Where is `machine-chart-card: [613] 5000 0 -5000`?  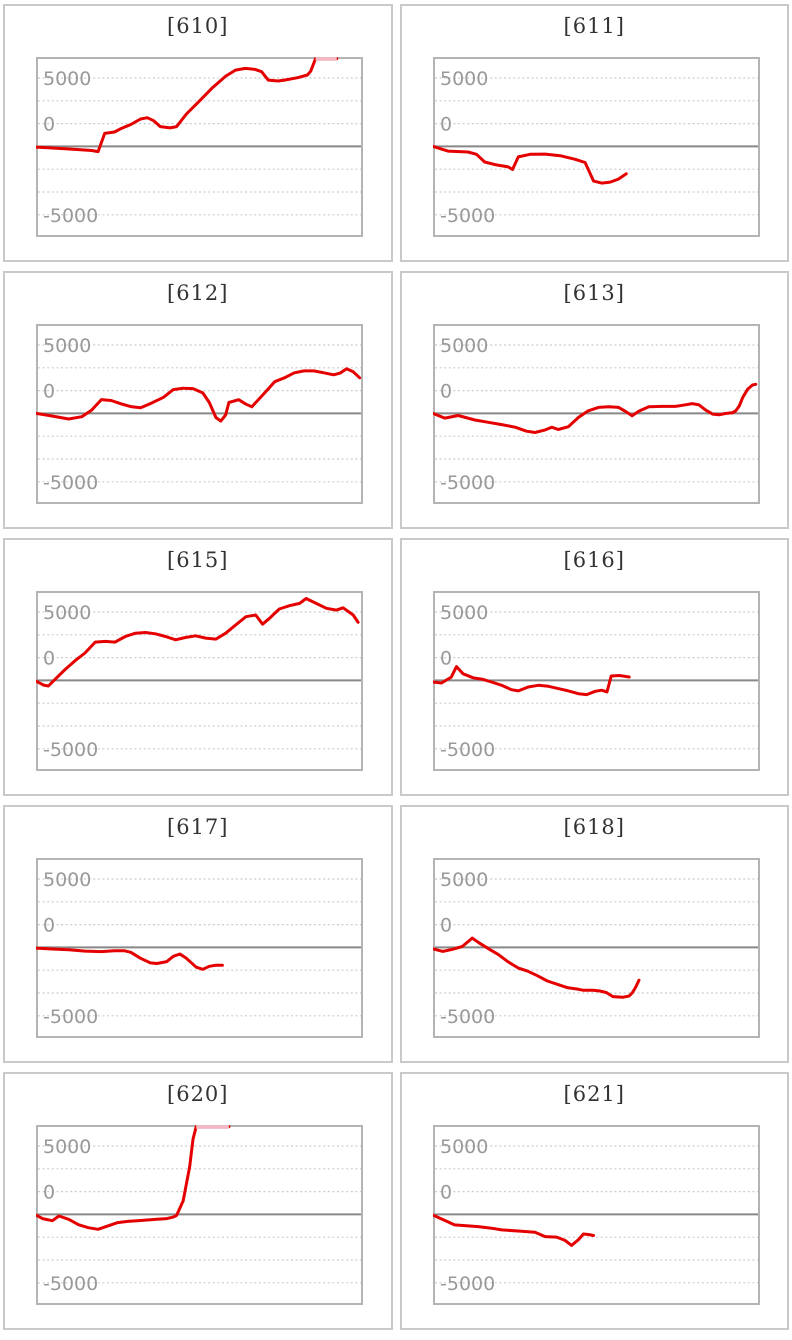
machine-chart-card: [613] 5000 0 -5000 is located at coordinates (594, 400).